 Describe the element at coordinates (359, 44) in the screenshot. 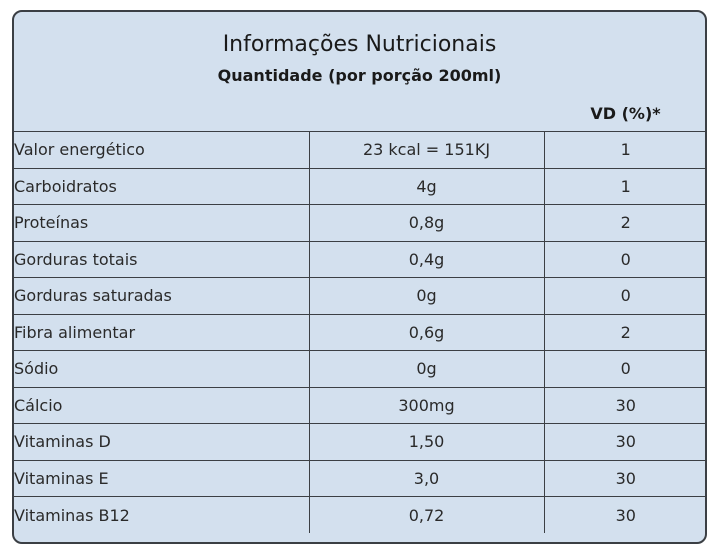

I see `table-title: Informações Nutricionais` at that location.